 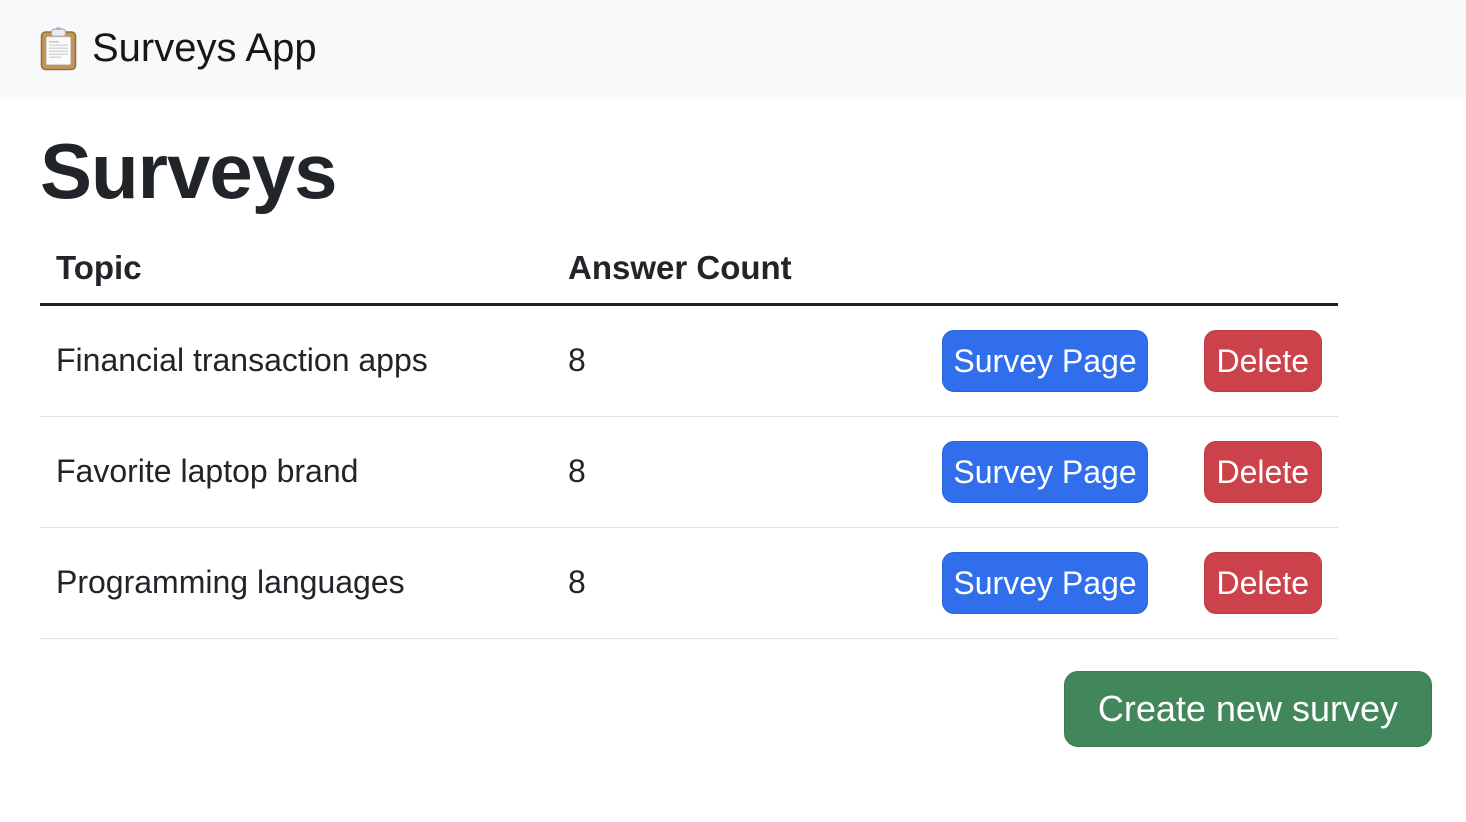 I want to click on table-header-row: Topic Answer Count, so click(x=689, y=269).